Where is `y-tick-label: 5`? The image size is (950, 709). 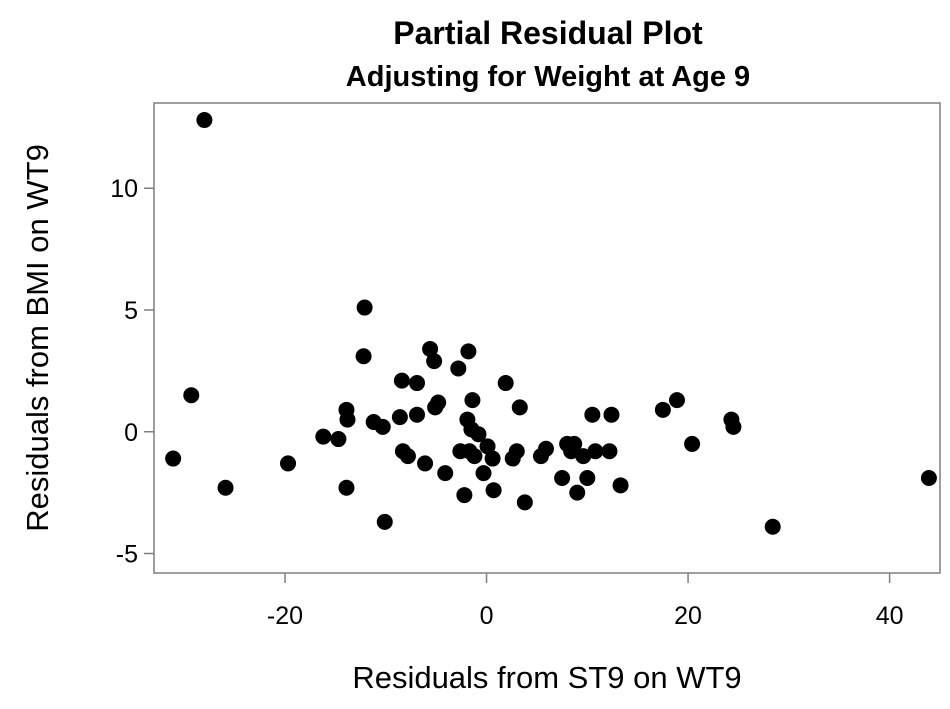
y-tick-label: 5 is located at coordinates (131, 311).